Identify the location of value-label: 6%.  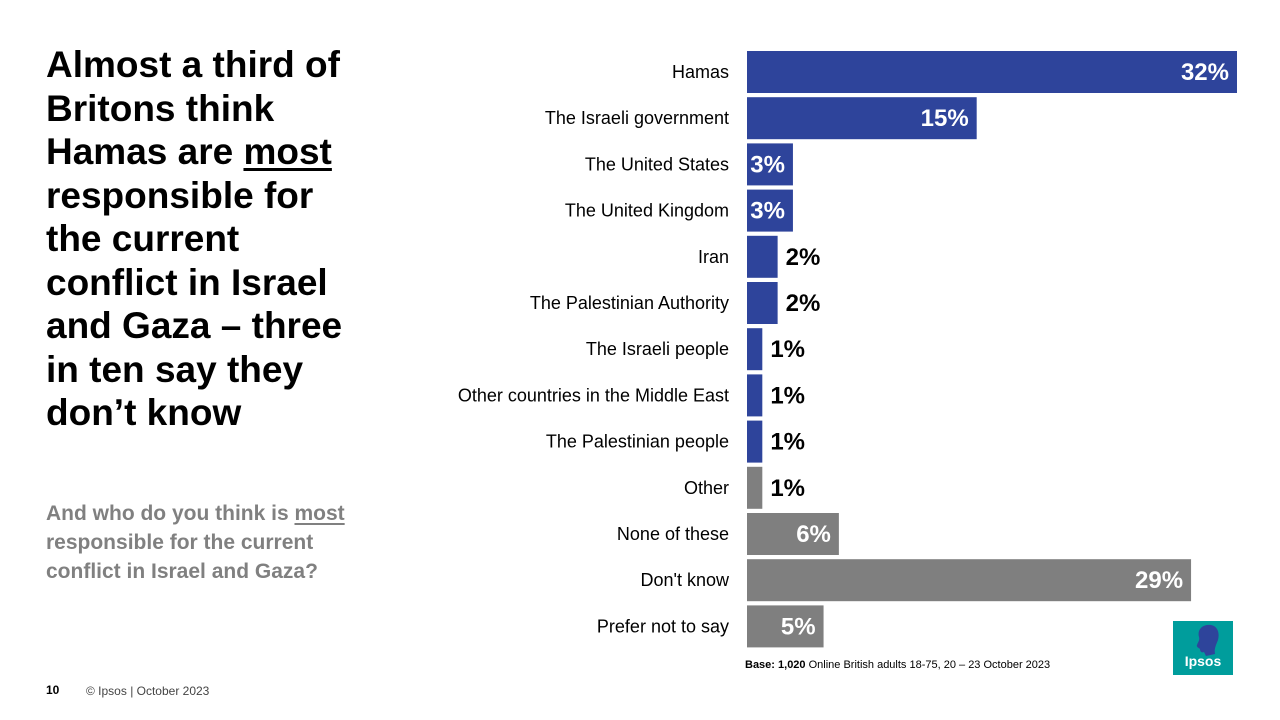
(813, 534).